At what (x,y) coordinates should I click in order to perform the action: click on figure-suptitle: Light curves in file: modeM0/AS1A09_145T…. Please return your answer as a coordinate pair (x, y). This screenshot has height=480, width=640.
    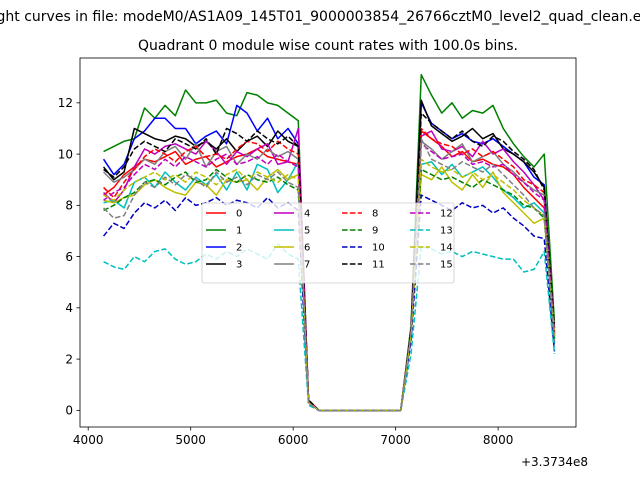
    Looking at the image, I should click on (320, 17).